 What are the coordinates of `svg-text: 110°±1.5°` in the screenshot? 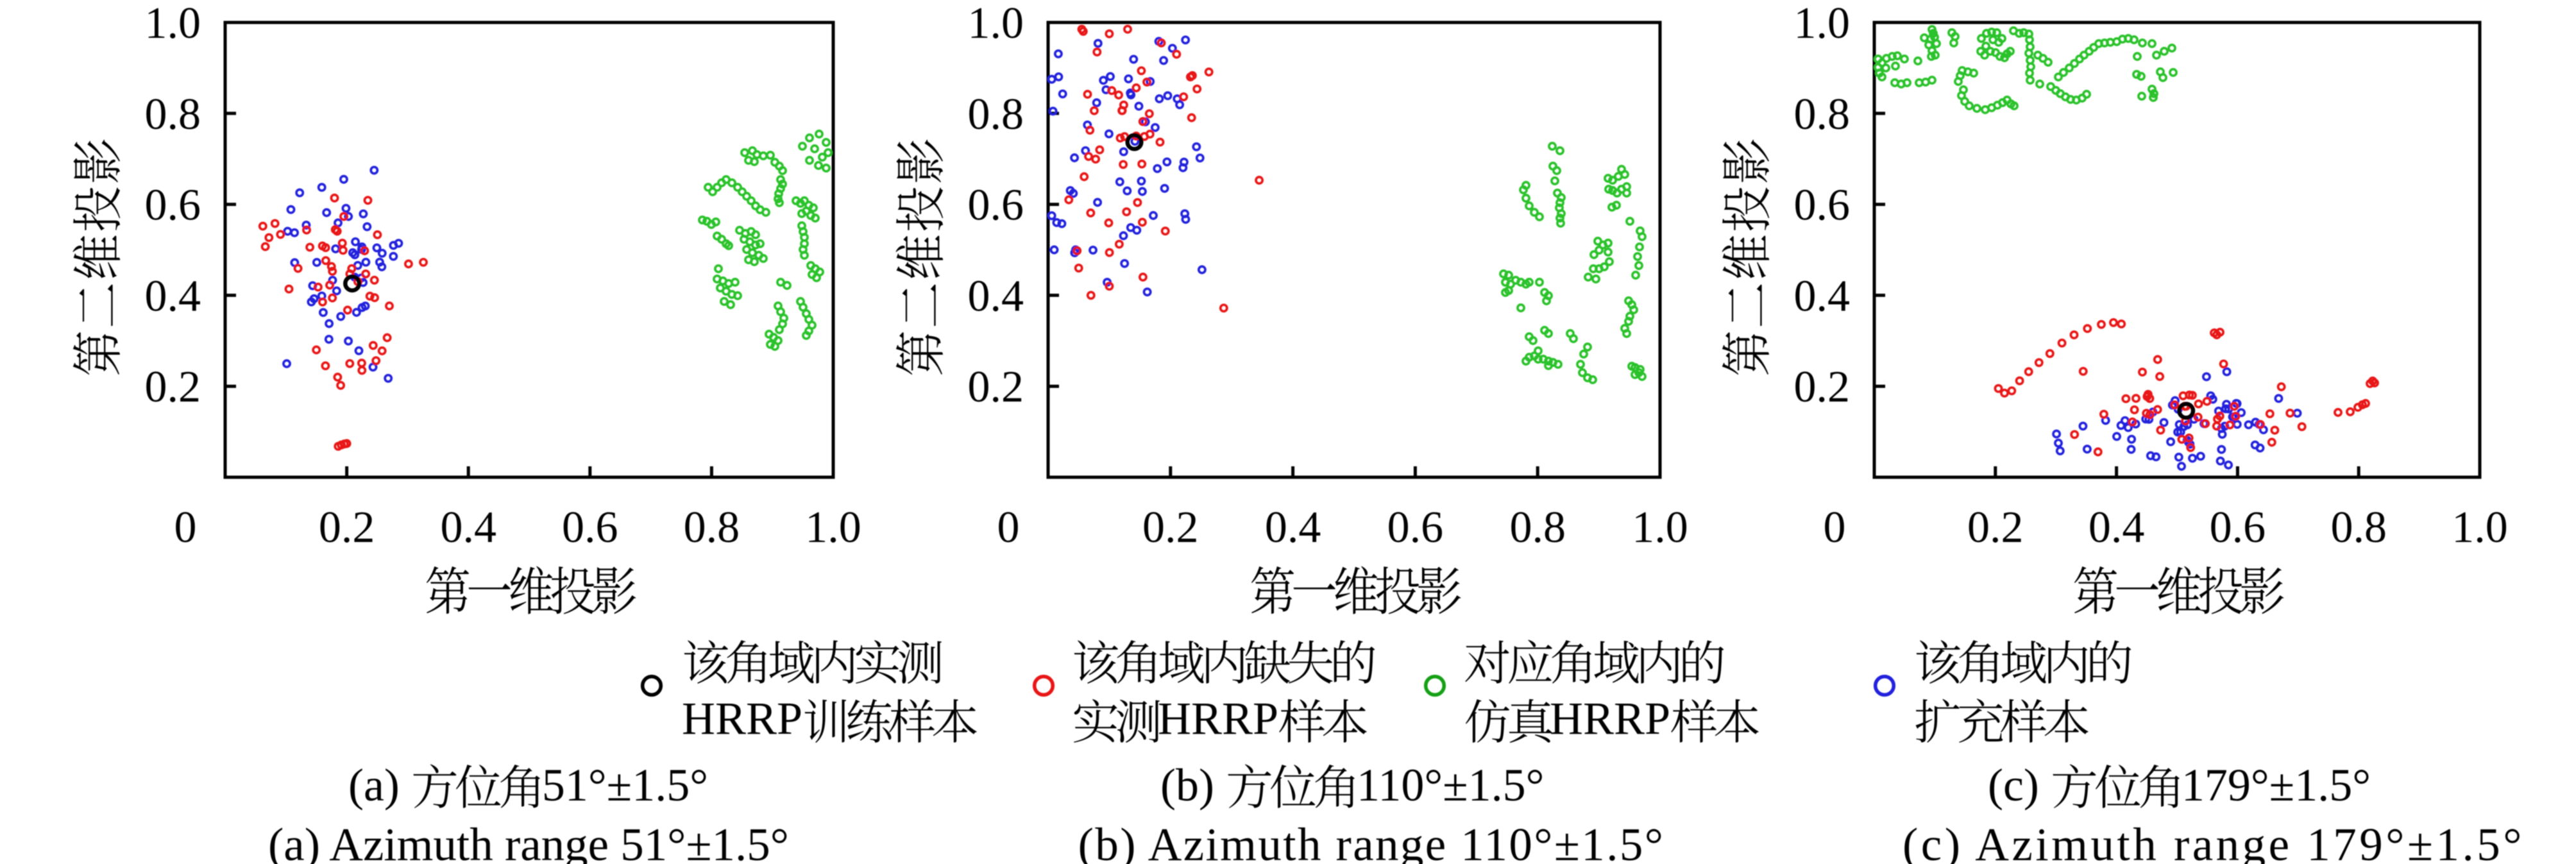 It's located at (1450, 785).